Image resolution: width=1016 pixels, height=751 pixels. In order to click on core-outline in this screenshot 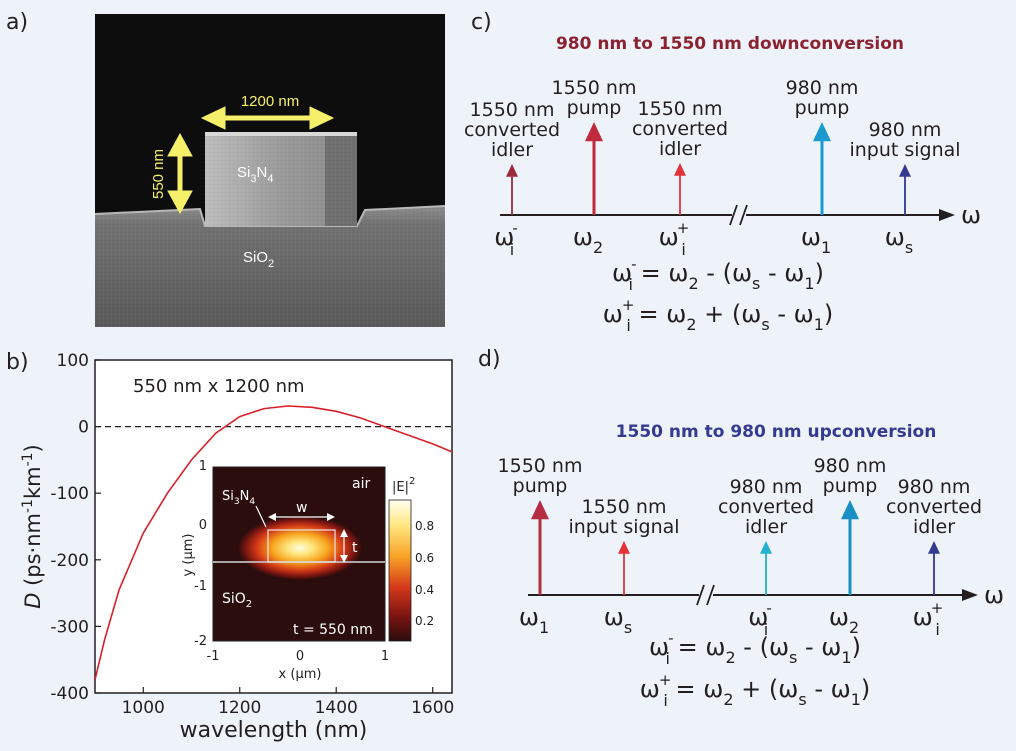, I will do `click(301, 546)`.